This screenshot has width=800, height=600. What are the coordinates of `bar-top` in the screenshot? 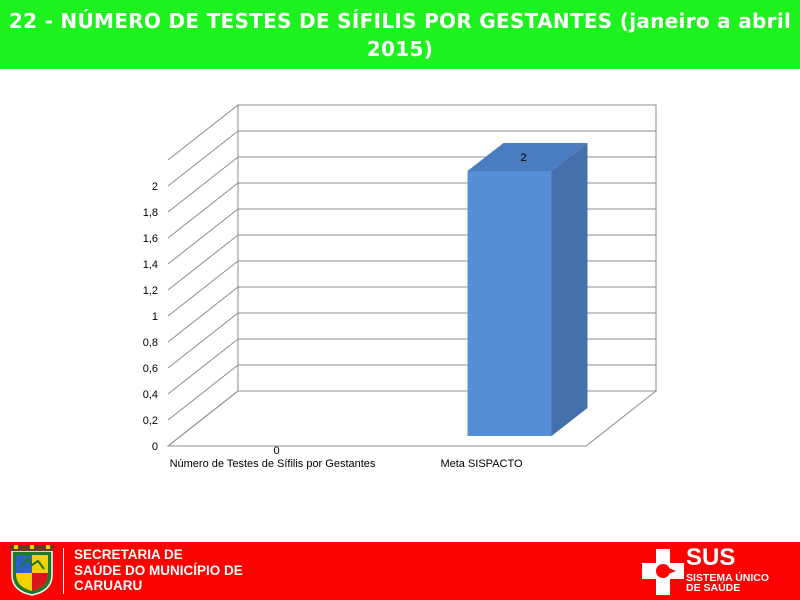 It's located at (527, 157).